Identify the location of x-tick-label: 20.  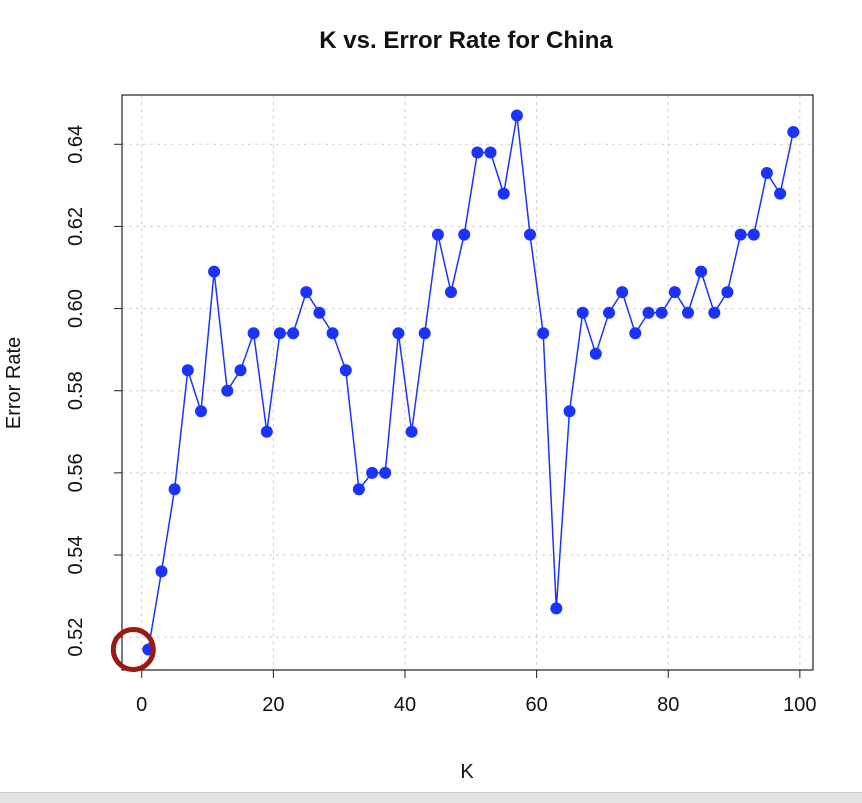
(273, 705).